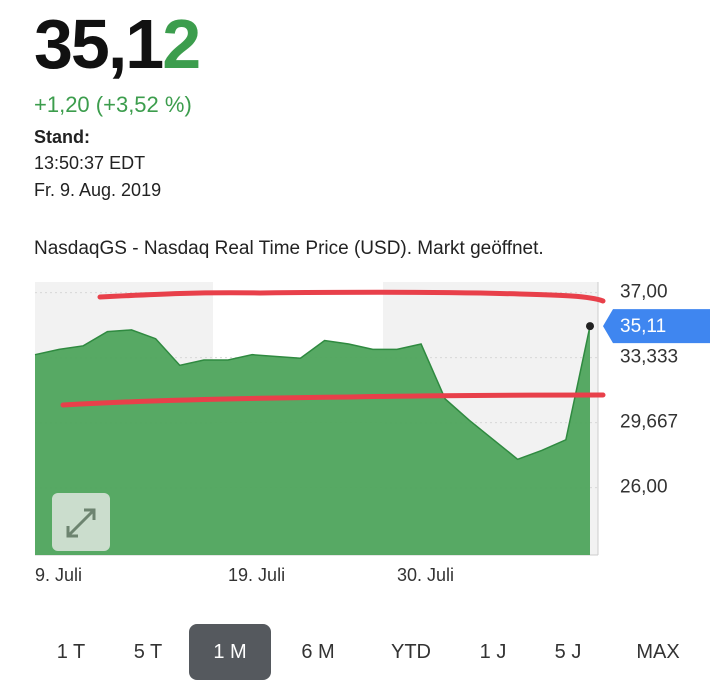 This screenshot has width=718, height=684. I want to click on date: Fr. 9. Aug. 2019, so click(98, 190).